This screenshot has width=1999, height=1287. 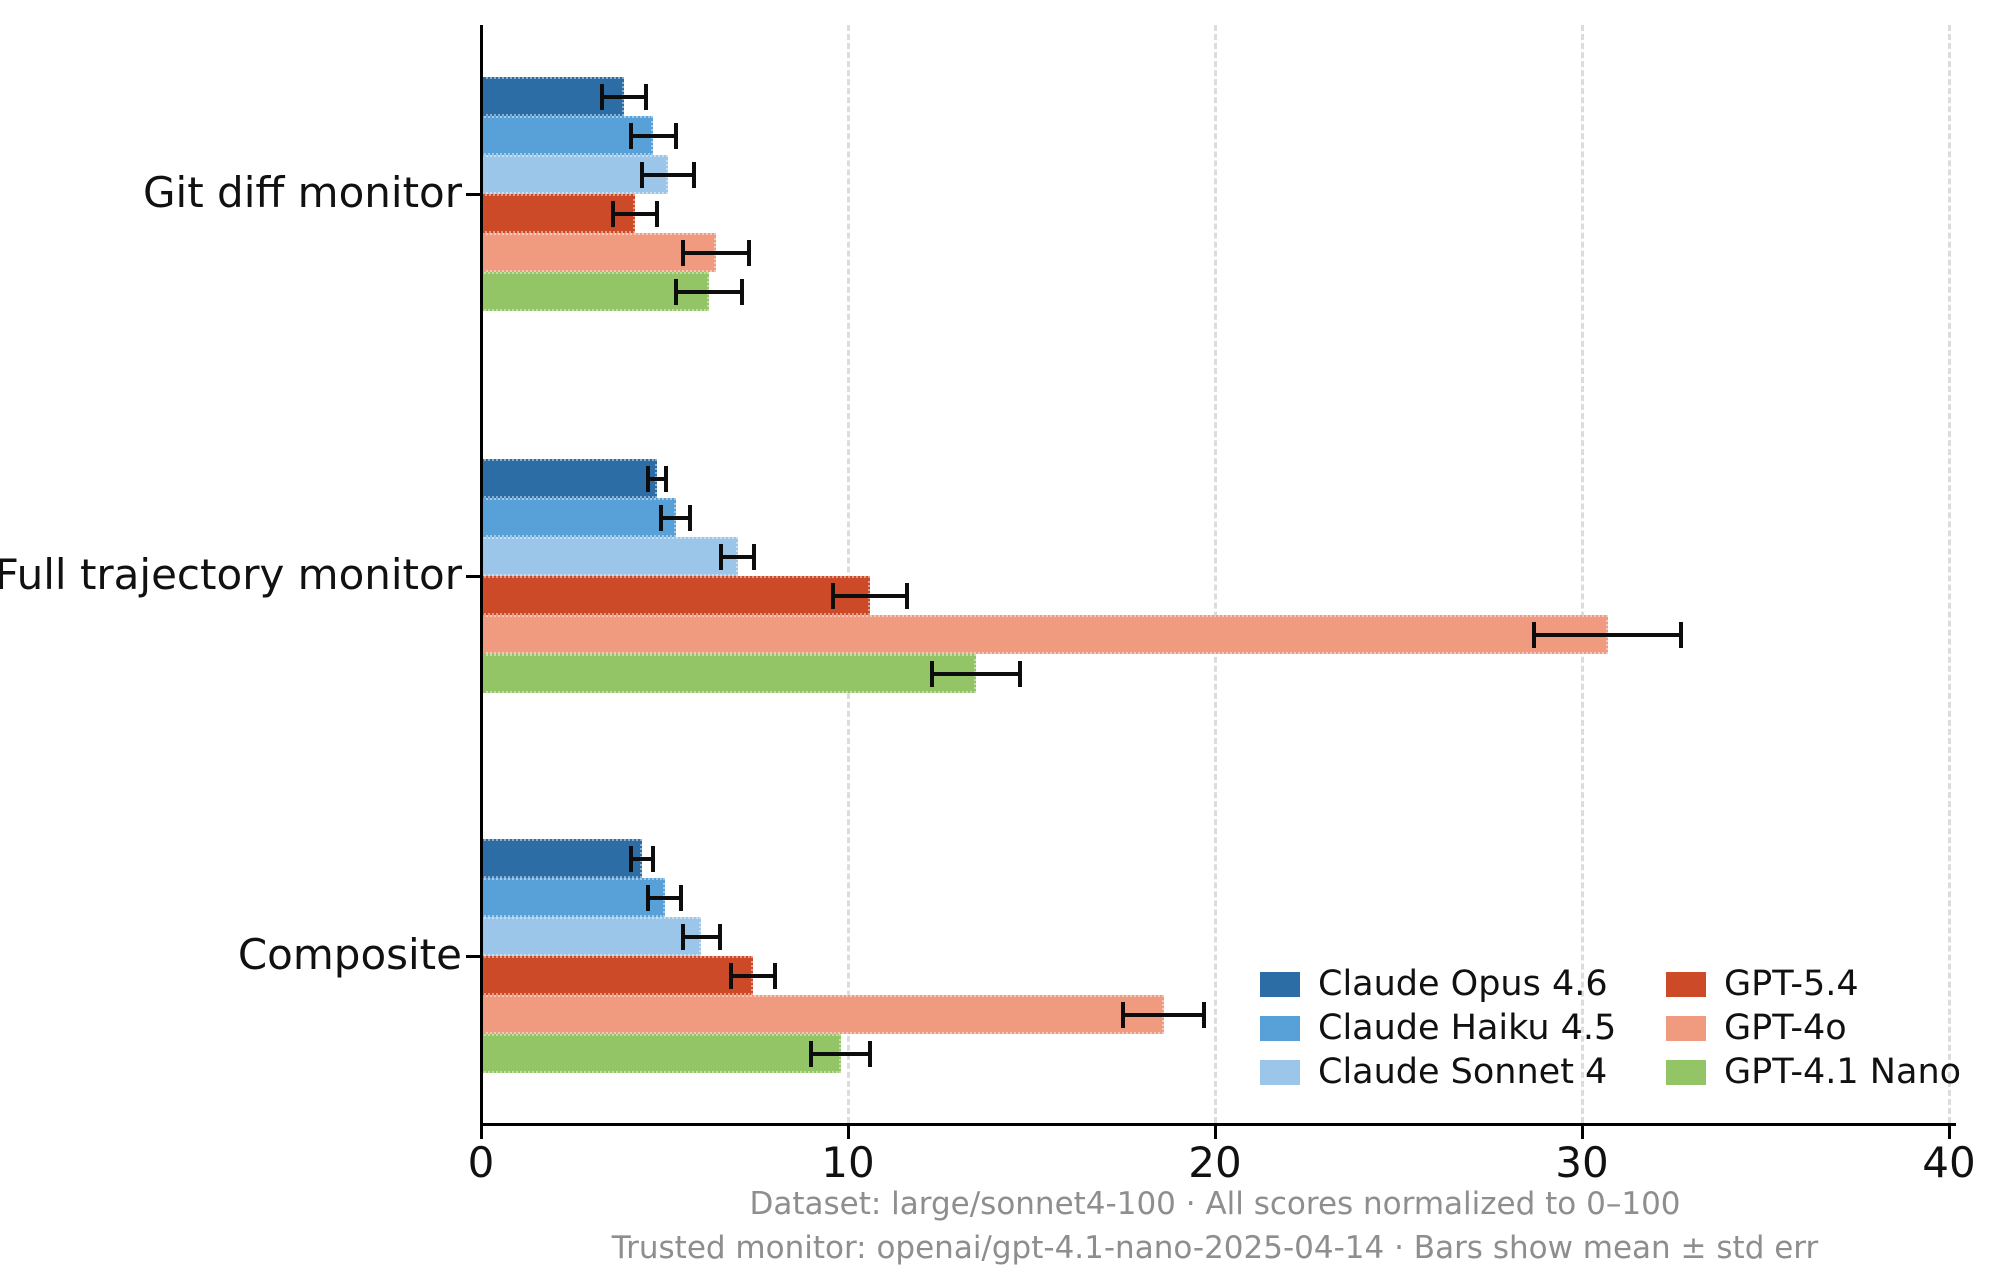 What do you see at coordinates (738, 556) in the screenshot?
I see `error-bar-claude-sonnet-4-full-trajectory-monitor` at bounding box center [738, 556].